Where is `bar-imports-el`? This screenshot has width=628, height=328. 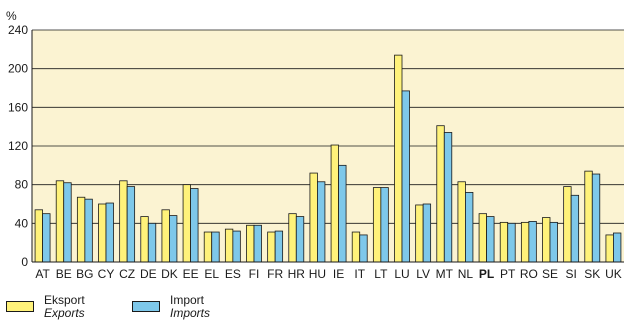
bar-imports-el is located at coordinates (215, 247).